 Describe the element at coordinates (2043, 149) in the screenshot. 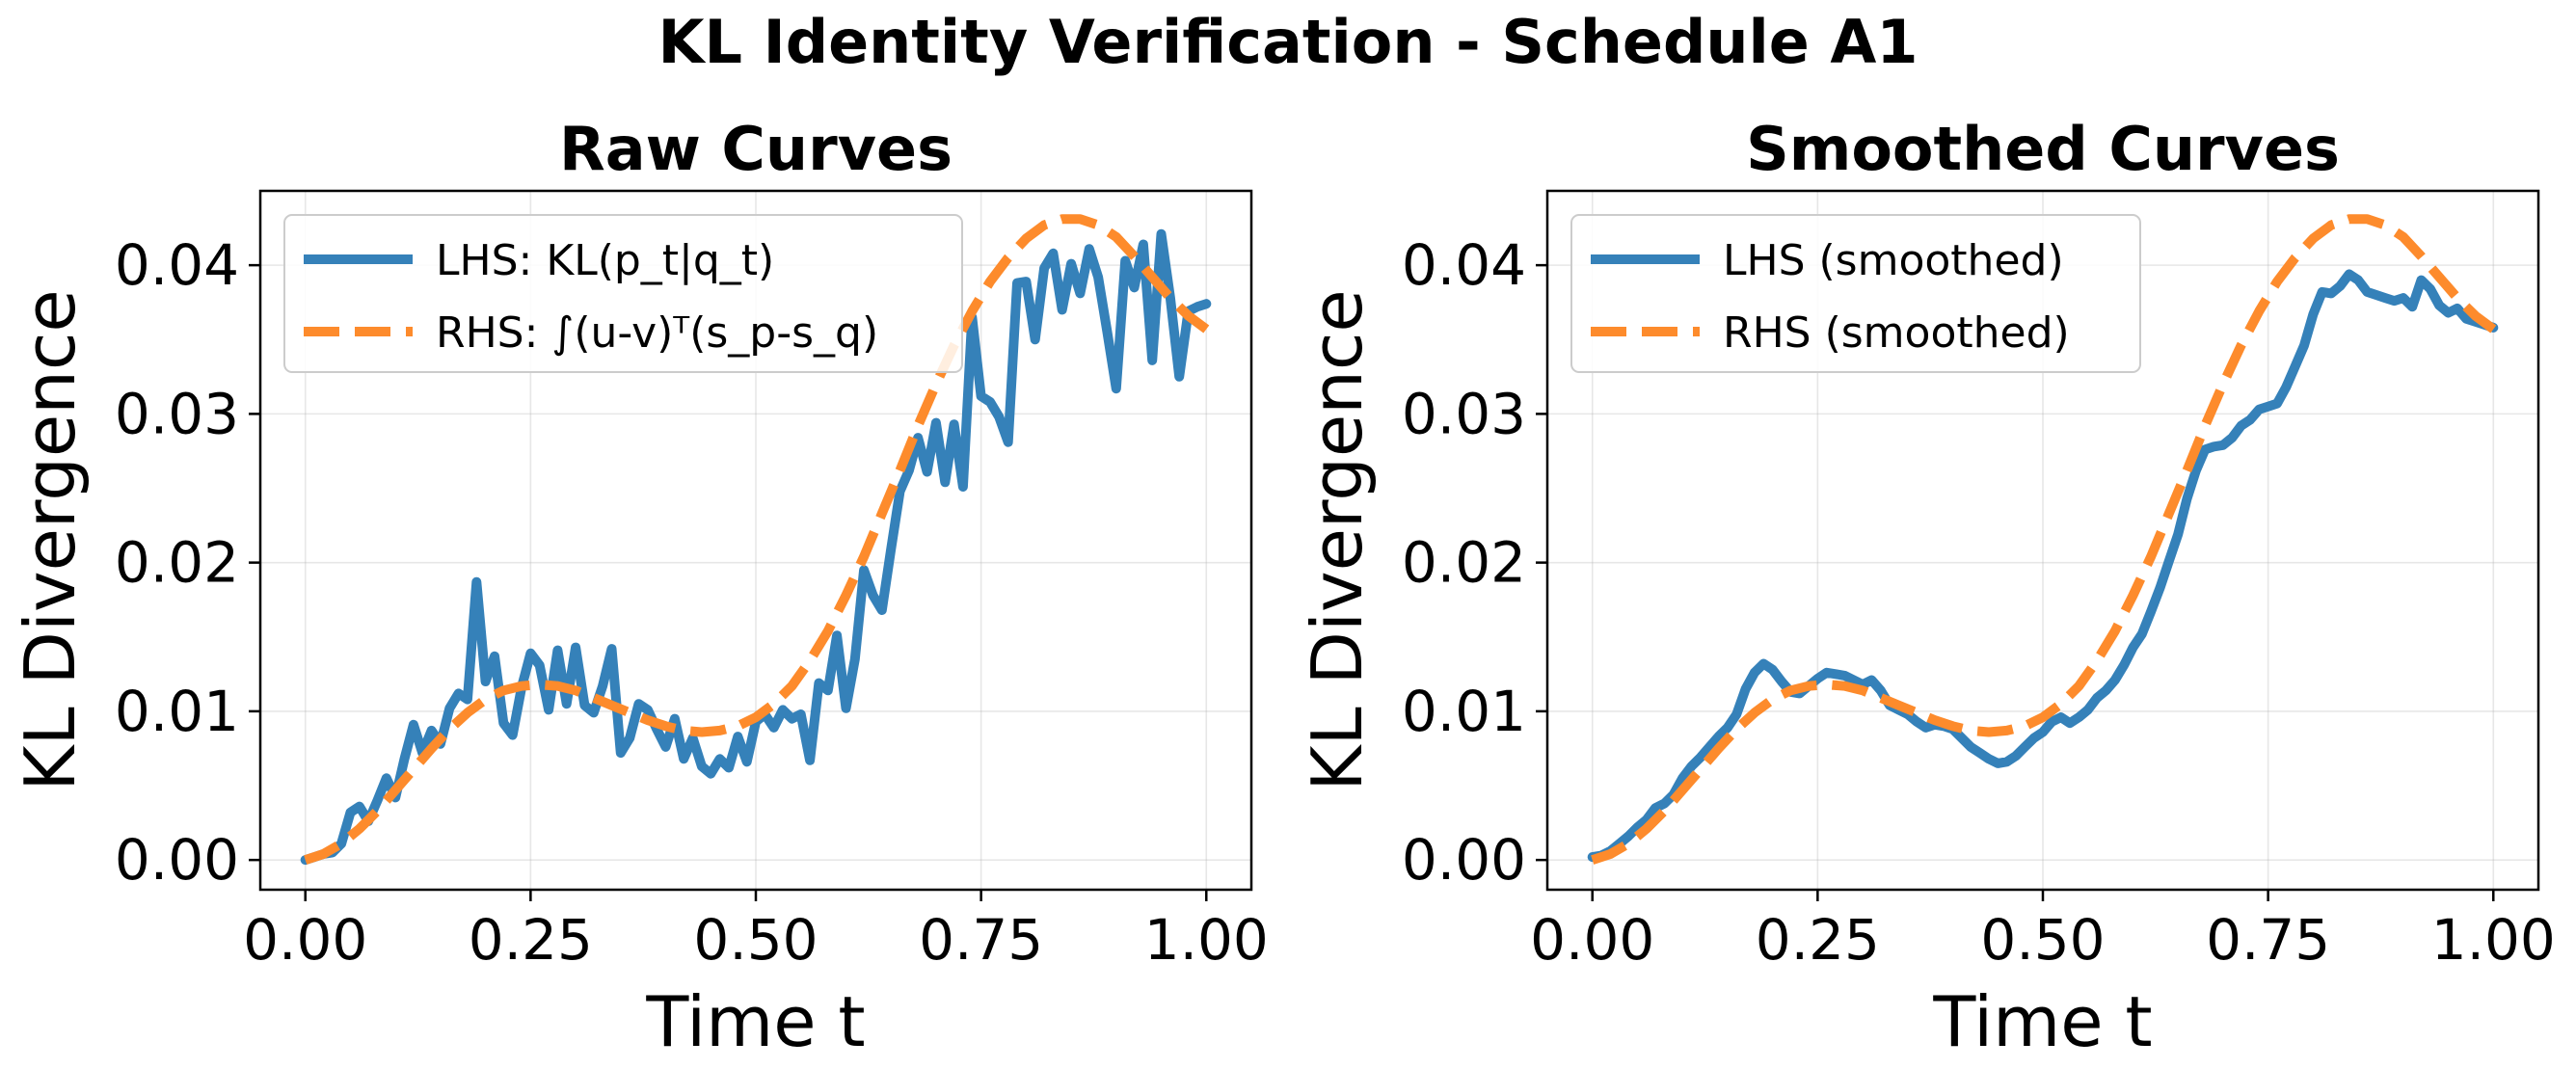

I see `panel-title: Smoothed Curves` at that location.